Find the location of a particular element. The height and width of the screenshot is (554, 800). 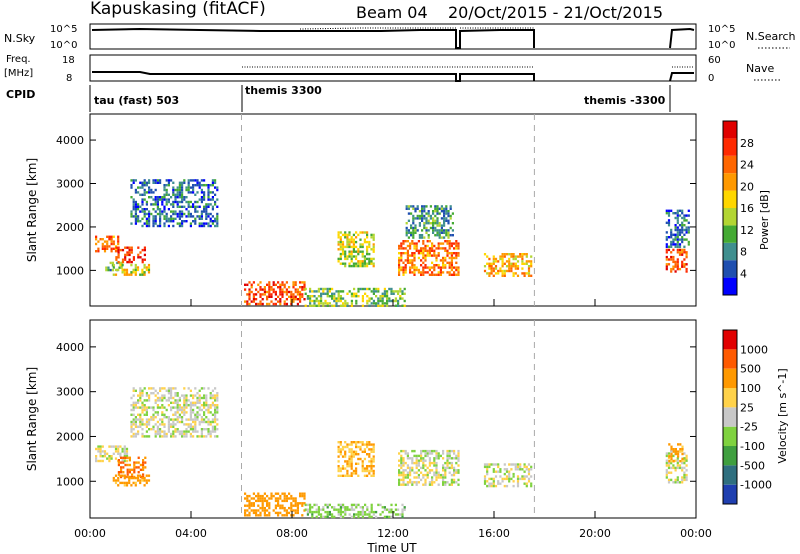

cpid-segment-2: themis 3300 is located at coordinates (283, 90).